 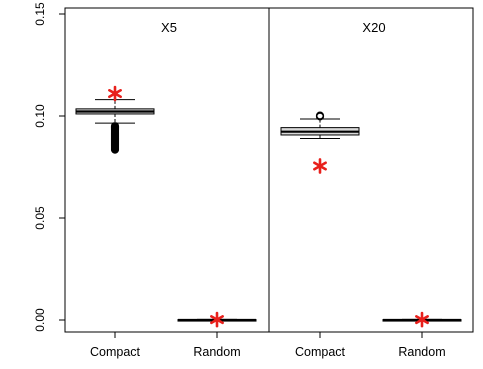 What do you see at coordinates (40, 218) in the screenshot?
I see `y-tick-label-1: 0.05` at bounding box center [40, 218].